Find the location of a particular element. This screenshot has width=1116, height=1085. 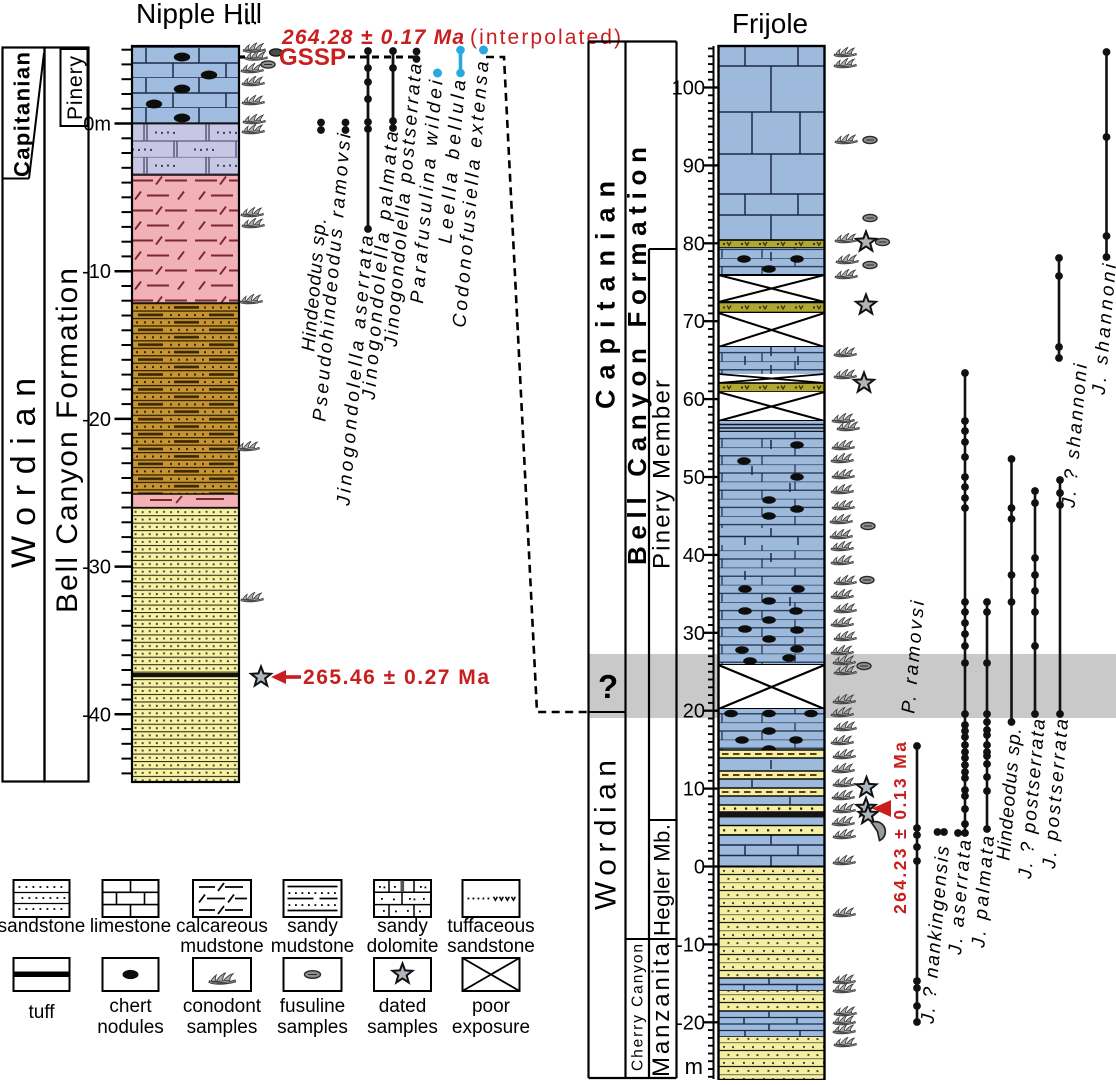

svg-text: 0m is located at coordinates (97, 125).